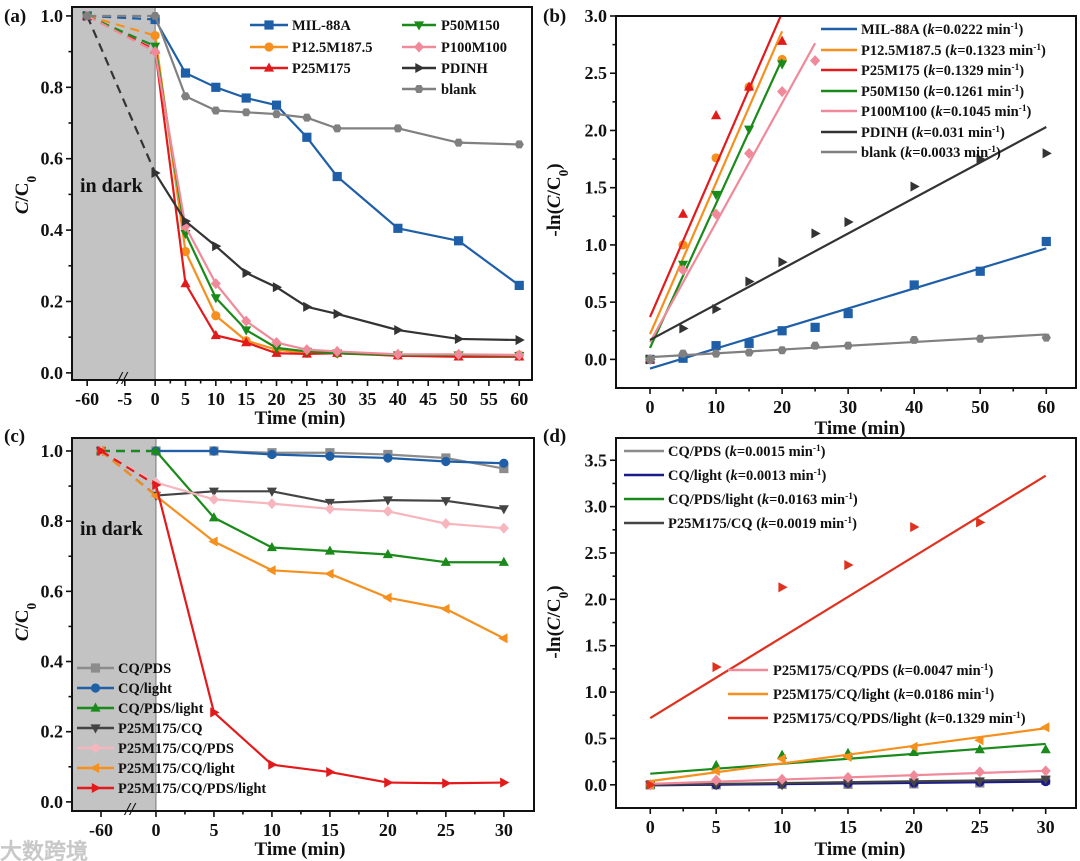  What do you see at coordinates (302, 457) in the screenshot?
I see `series-cq-light` at bounding box center [302, 457].